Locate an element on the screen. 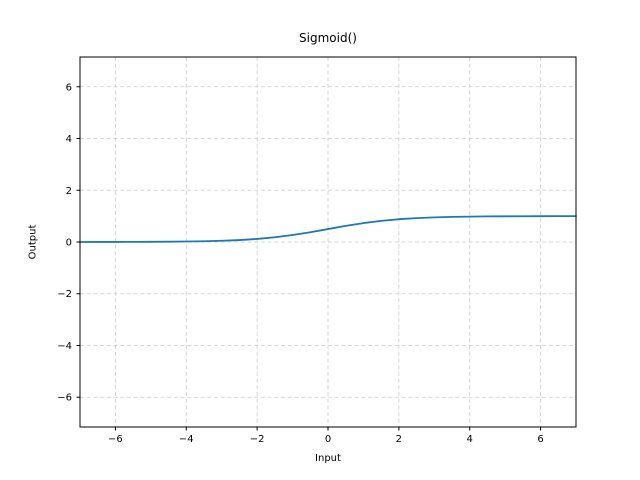 Image resolution: width=640 pixels, height=480 pixels. series-line-sigmoid is located at coordinates (328, 229).